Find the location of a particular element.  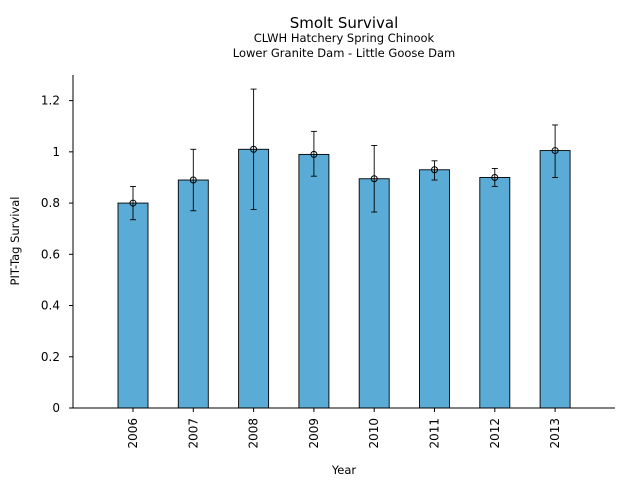

data-point-2010 is located at coordinates (374, 179).